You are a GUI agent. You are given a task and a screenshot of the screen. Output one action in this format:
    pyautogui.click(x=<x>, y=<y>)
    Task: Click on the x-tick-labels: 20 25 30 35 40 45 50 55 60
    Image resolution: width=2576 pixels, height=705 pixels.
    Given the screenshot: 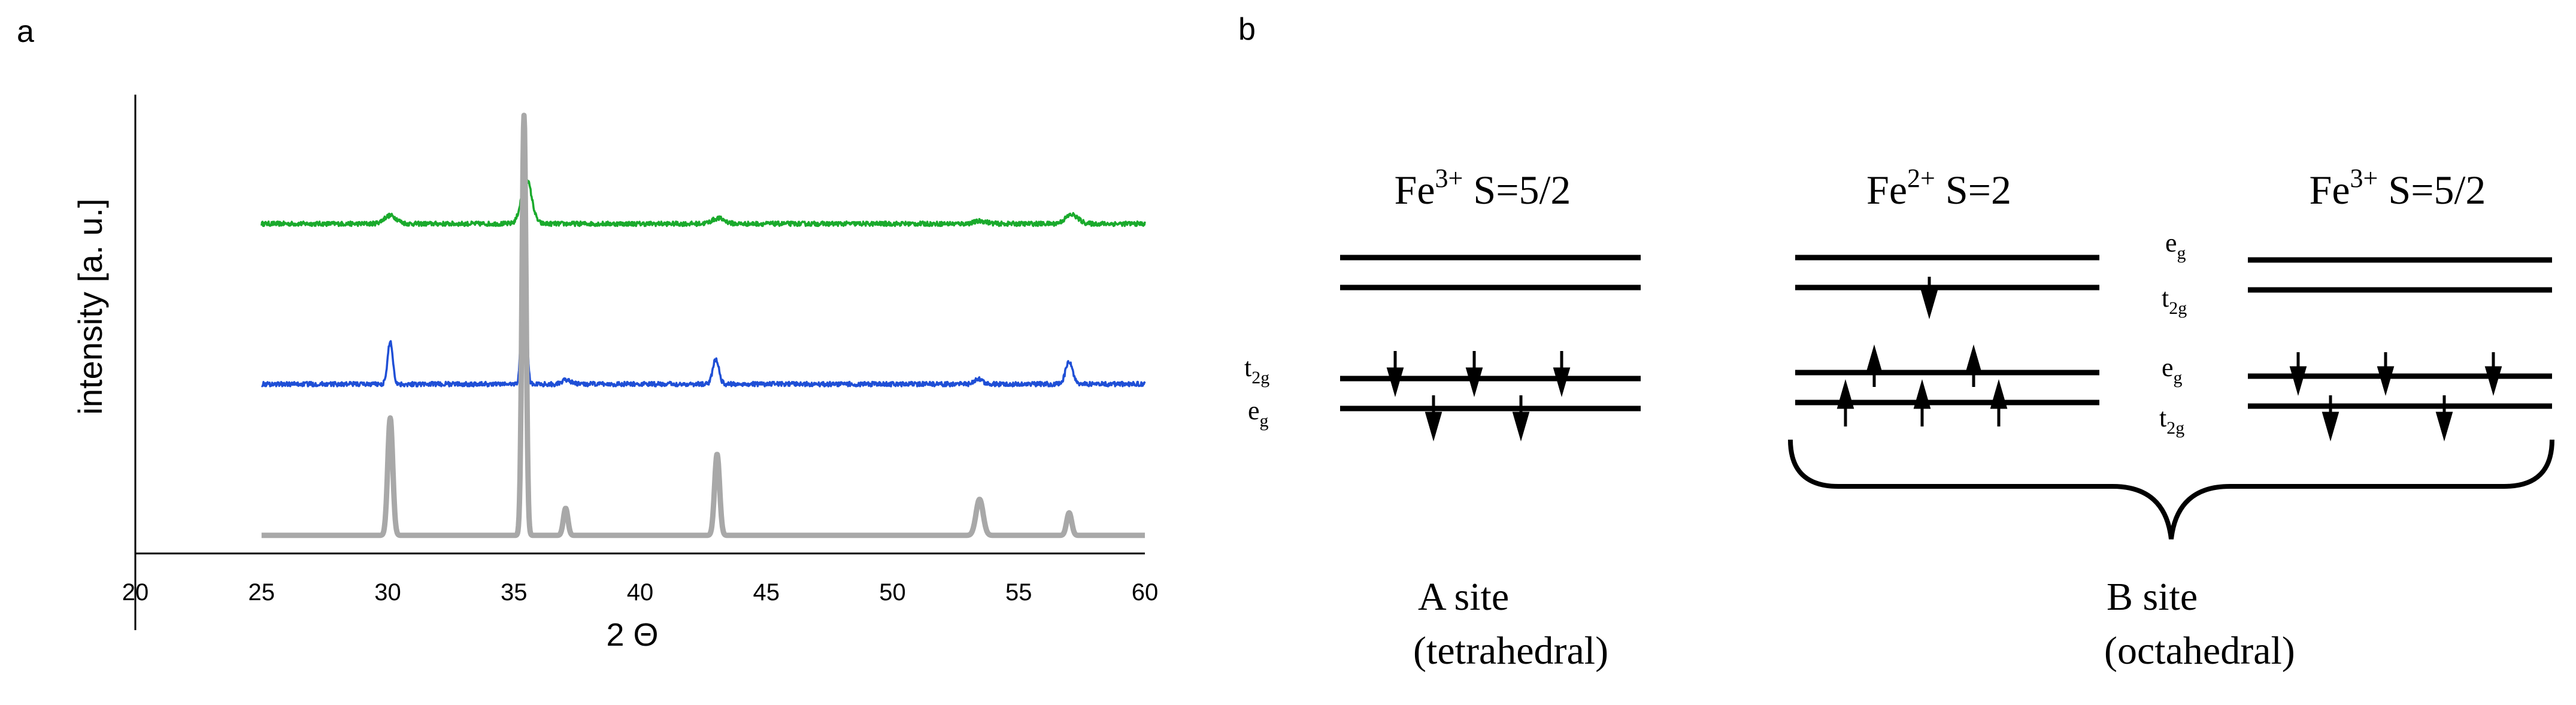 What is the action you would take?
    pyautogui.click(x=640, y=592)
    